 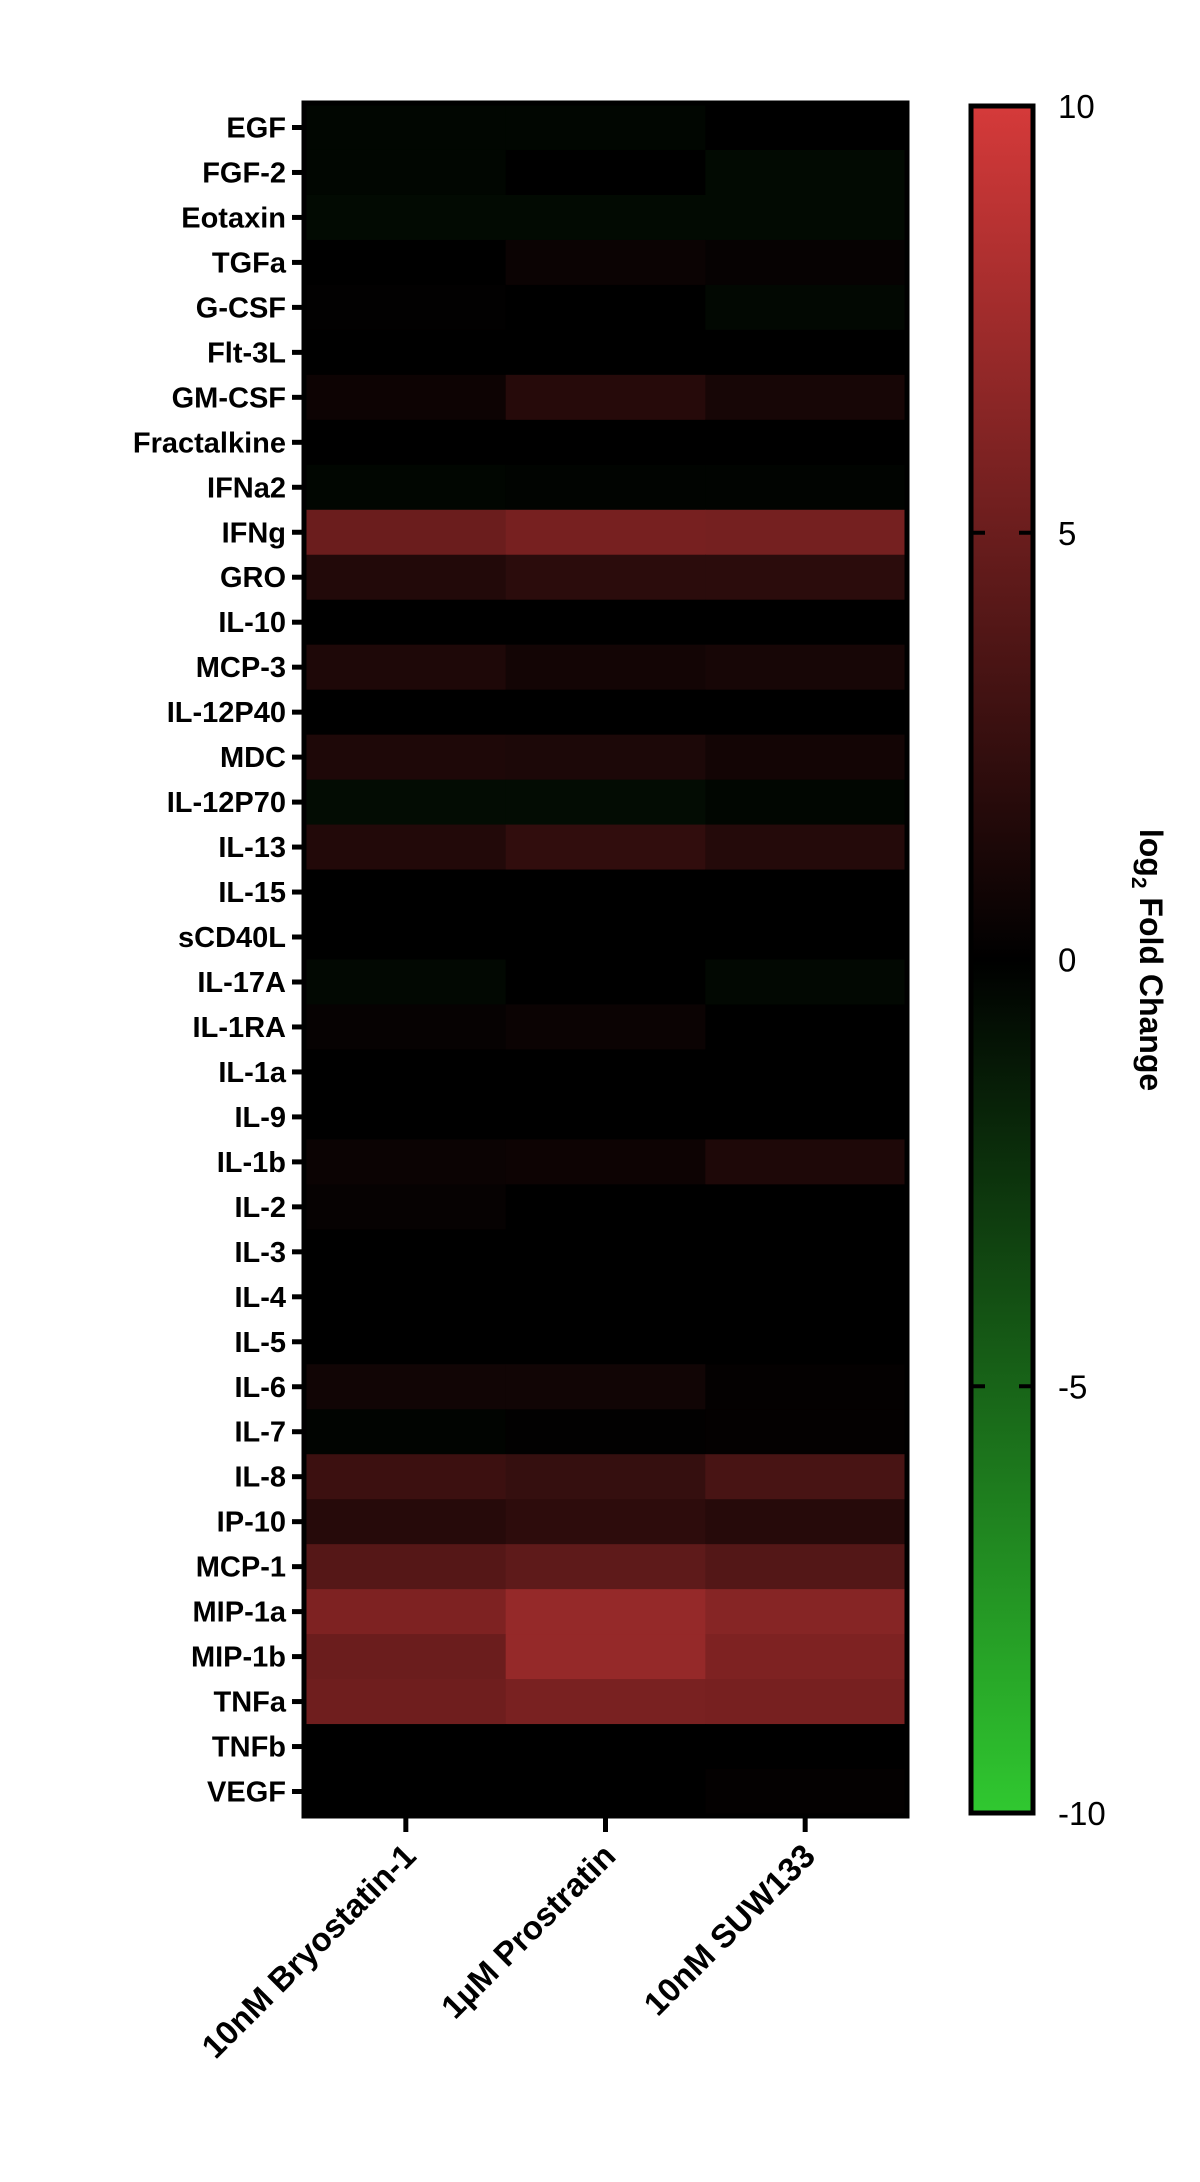 I want to click on row-label: FGF-2, so click(x=244, y=173).